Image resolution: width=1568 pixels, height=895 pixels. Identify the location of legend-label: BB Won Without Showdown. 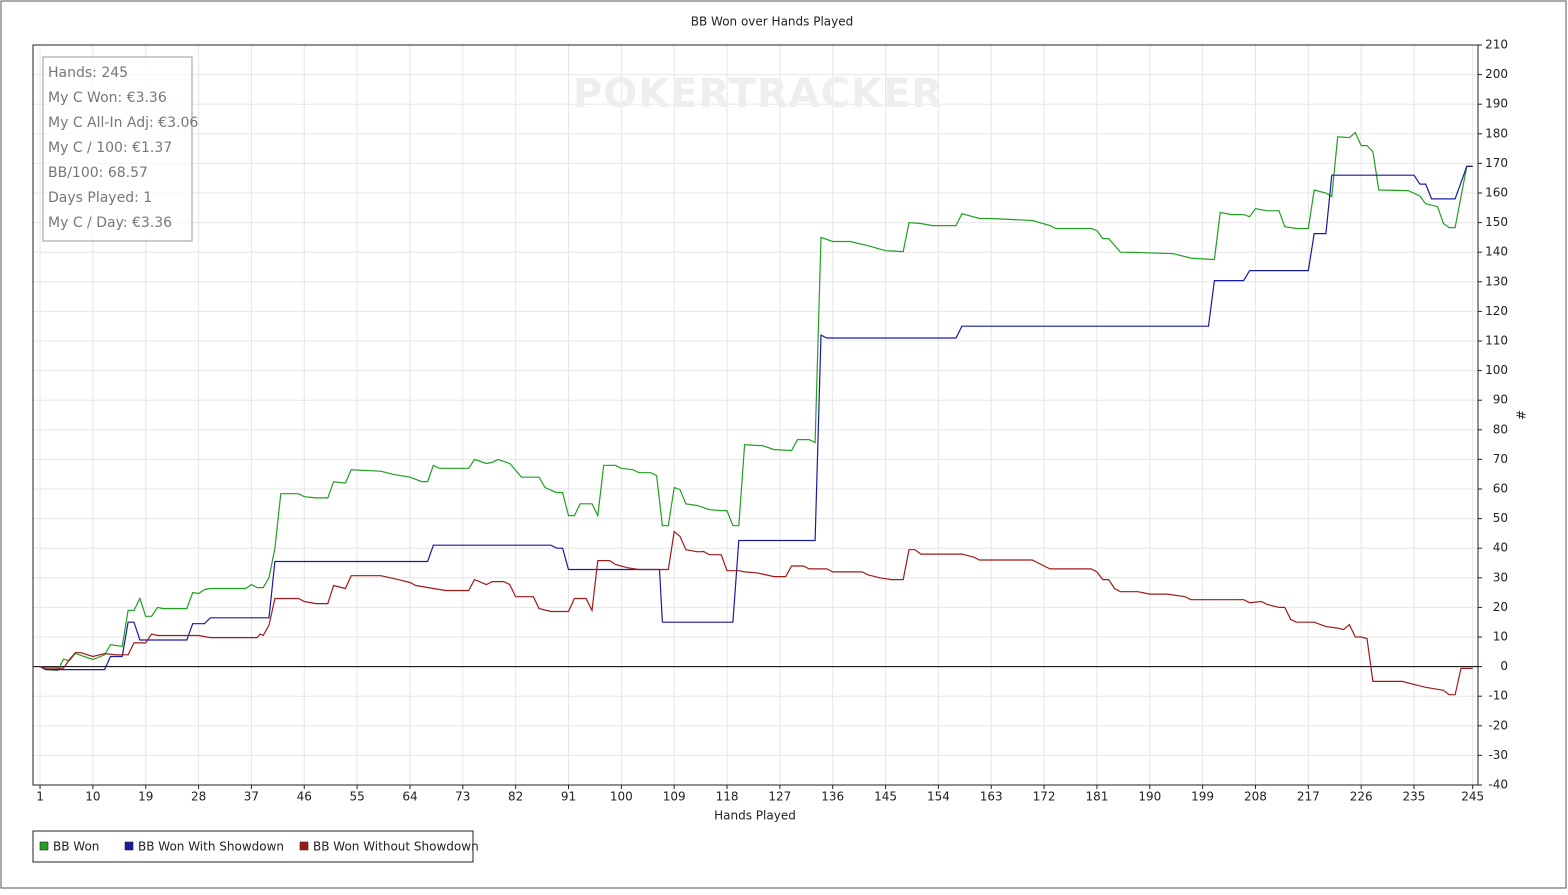
(396, 847).